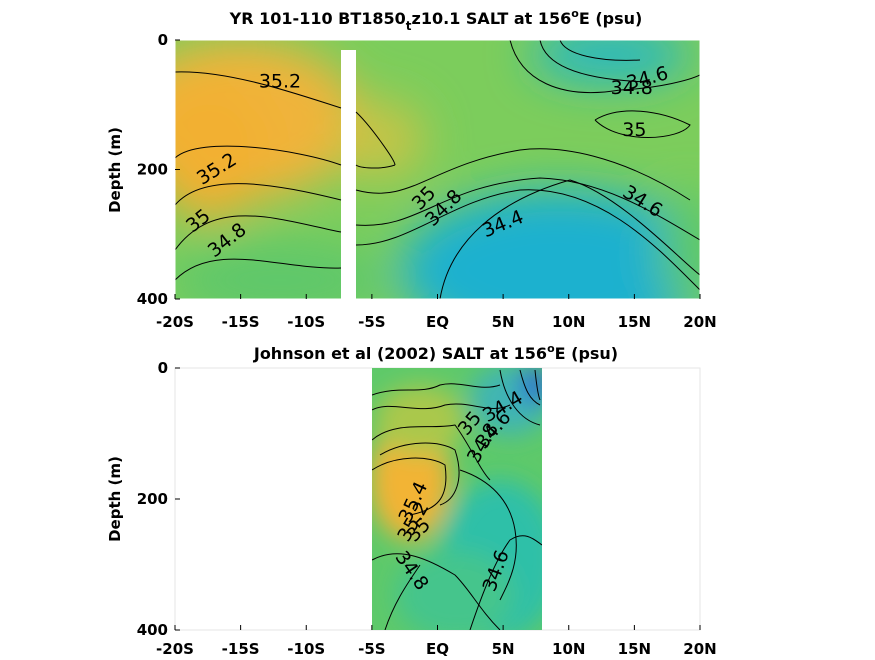 This screenshot has height=660, width=875. I want to click on panel-observed-y-ticks: 0 200 400, so click(158, 499).